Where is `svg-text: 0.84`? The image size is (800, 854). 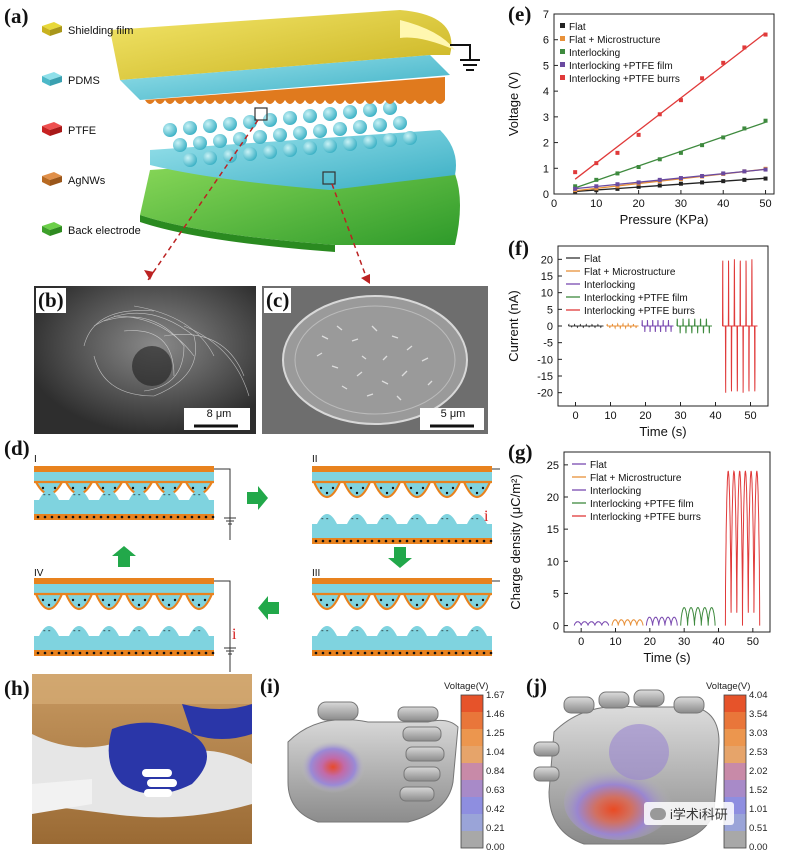
svg-text: 0.84 is located at coordinates (495, 771).